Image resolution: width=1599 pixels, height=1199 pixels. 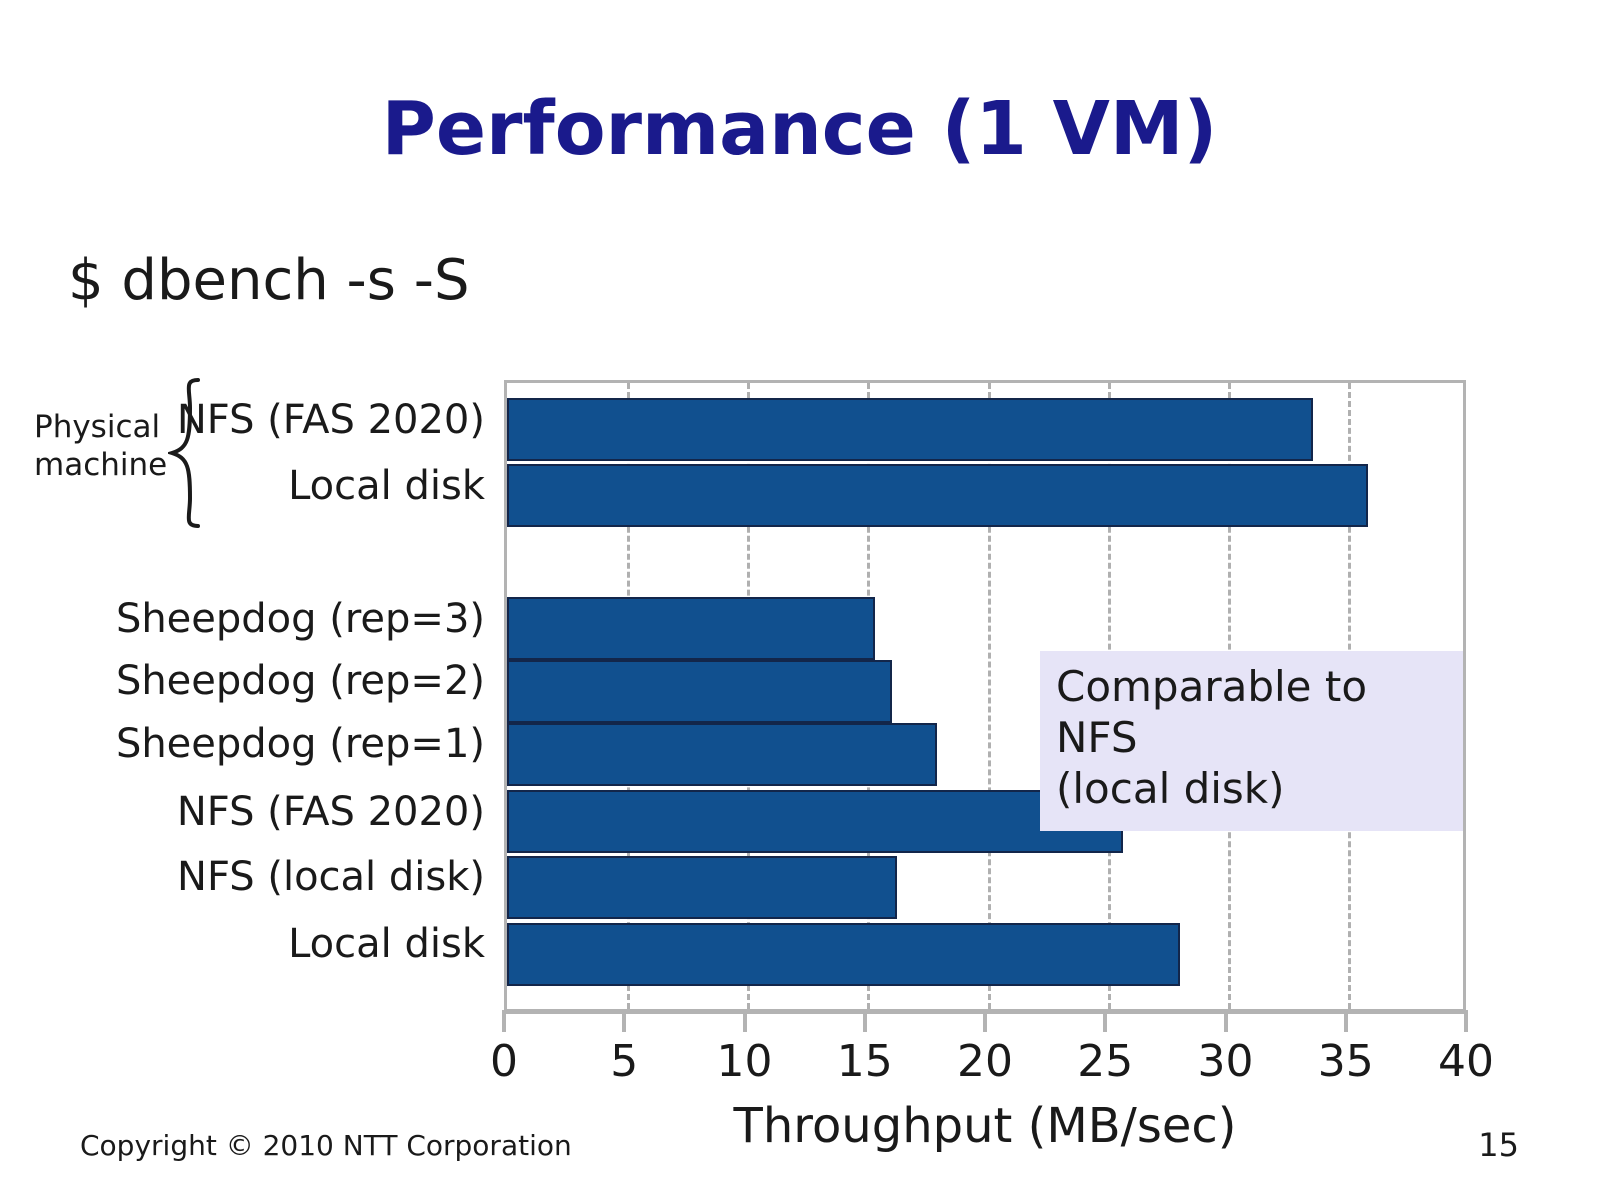 What do you see at coordinates (985, 1126) in the screenshot?
I see `x-axis-title: Throughput (MB/sec)` at bounding box center [985, 1126].